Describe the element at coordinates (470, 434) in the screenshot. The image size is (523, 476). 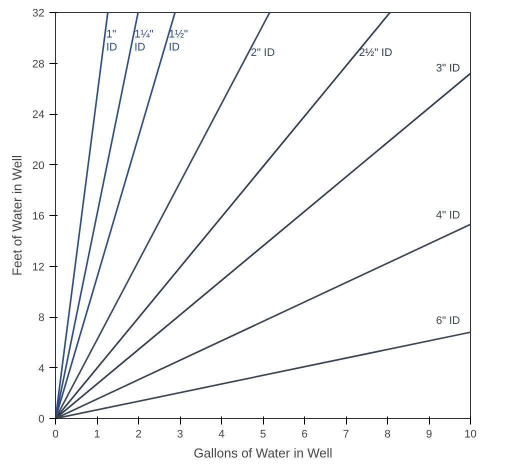
I see `x-tick-label: 10` at that location.